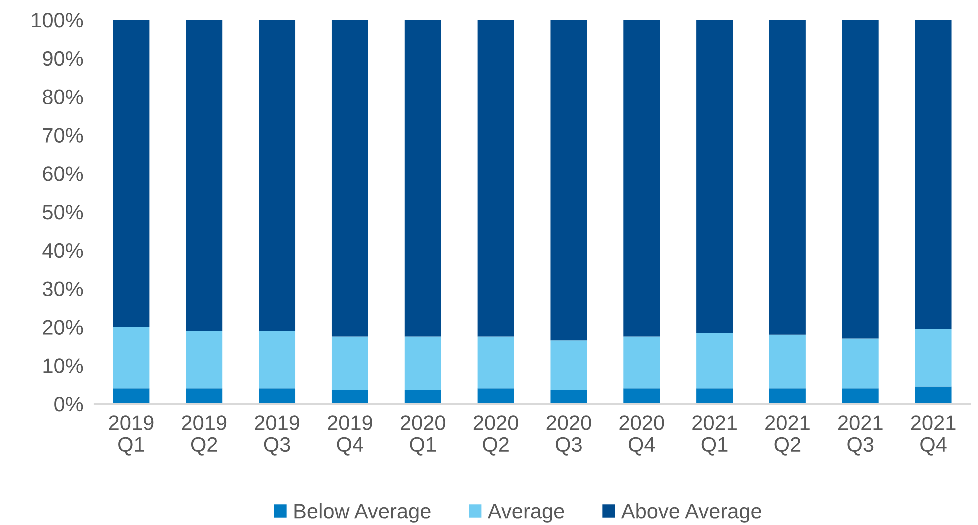 This screenshot has height=525, width=978. What do you see at coordinates (362, 513) in the screenshot?
I see `legend-label: Below Average` at bounding box center [362, 513].